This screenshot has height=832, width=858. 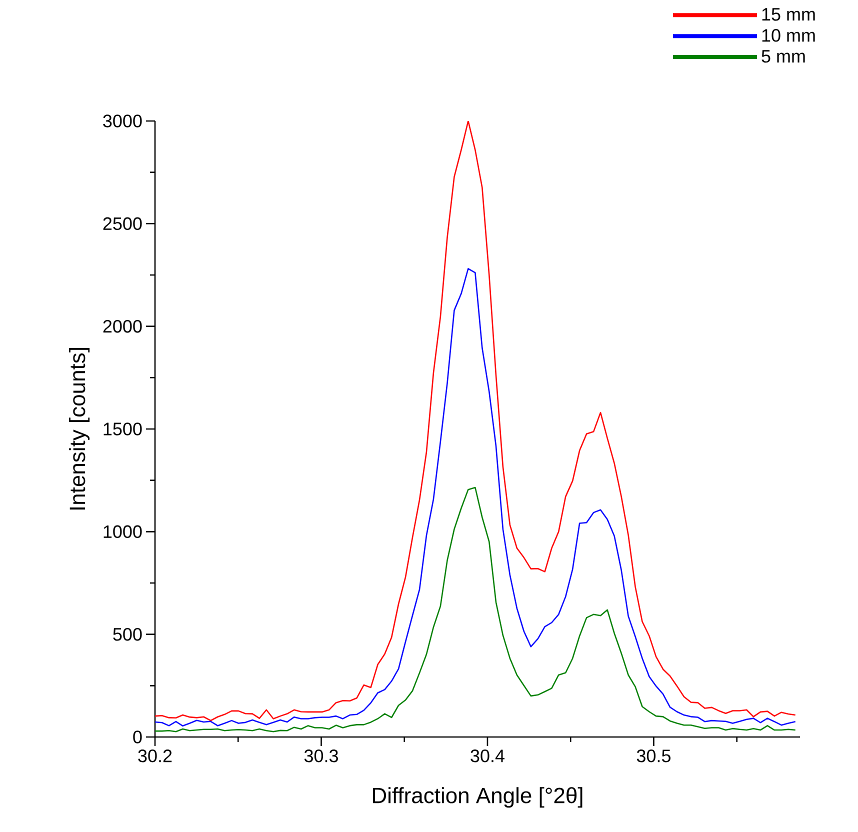 I want to click on legend-label: 10 mm, so click(x=788, y=35).